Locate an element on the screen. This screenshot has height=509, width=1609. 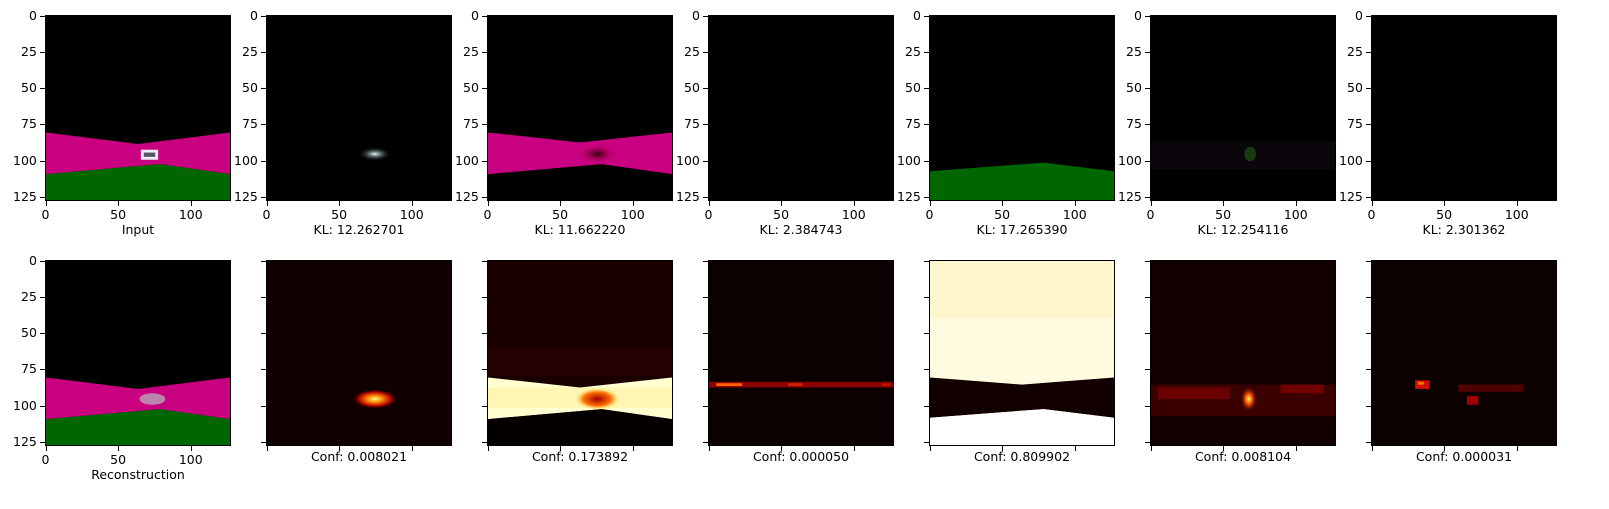
y-tick-label: 0 is located at coordinates (254, 15).